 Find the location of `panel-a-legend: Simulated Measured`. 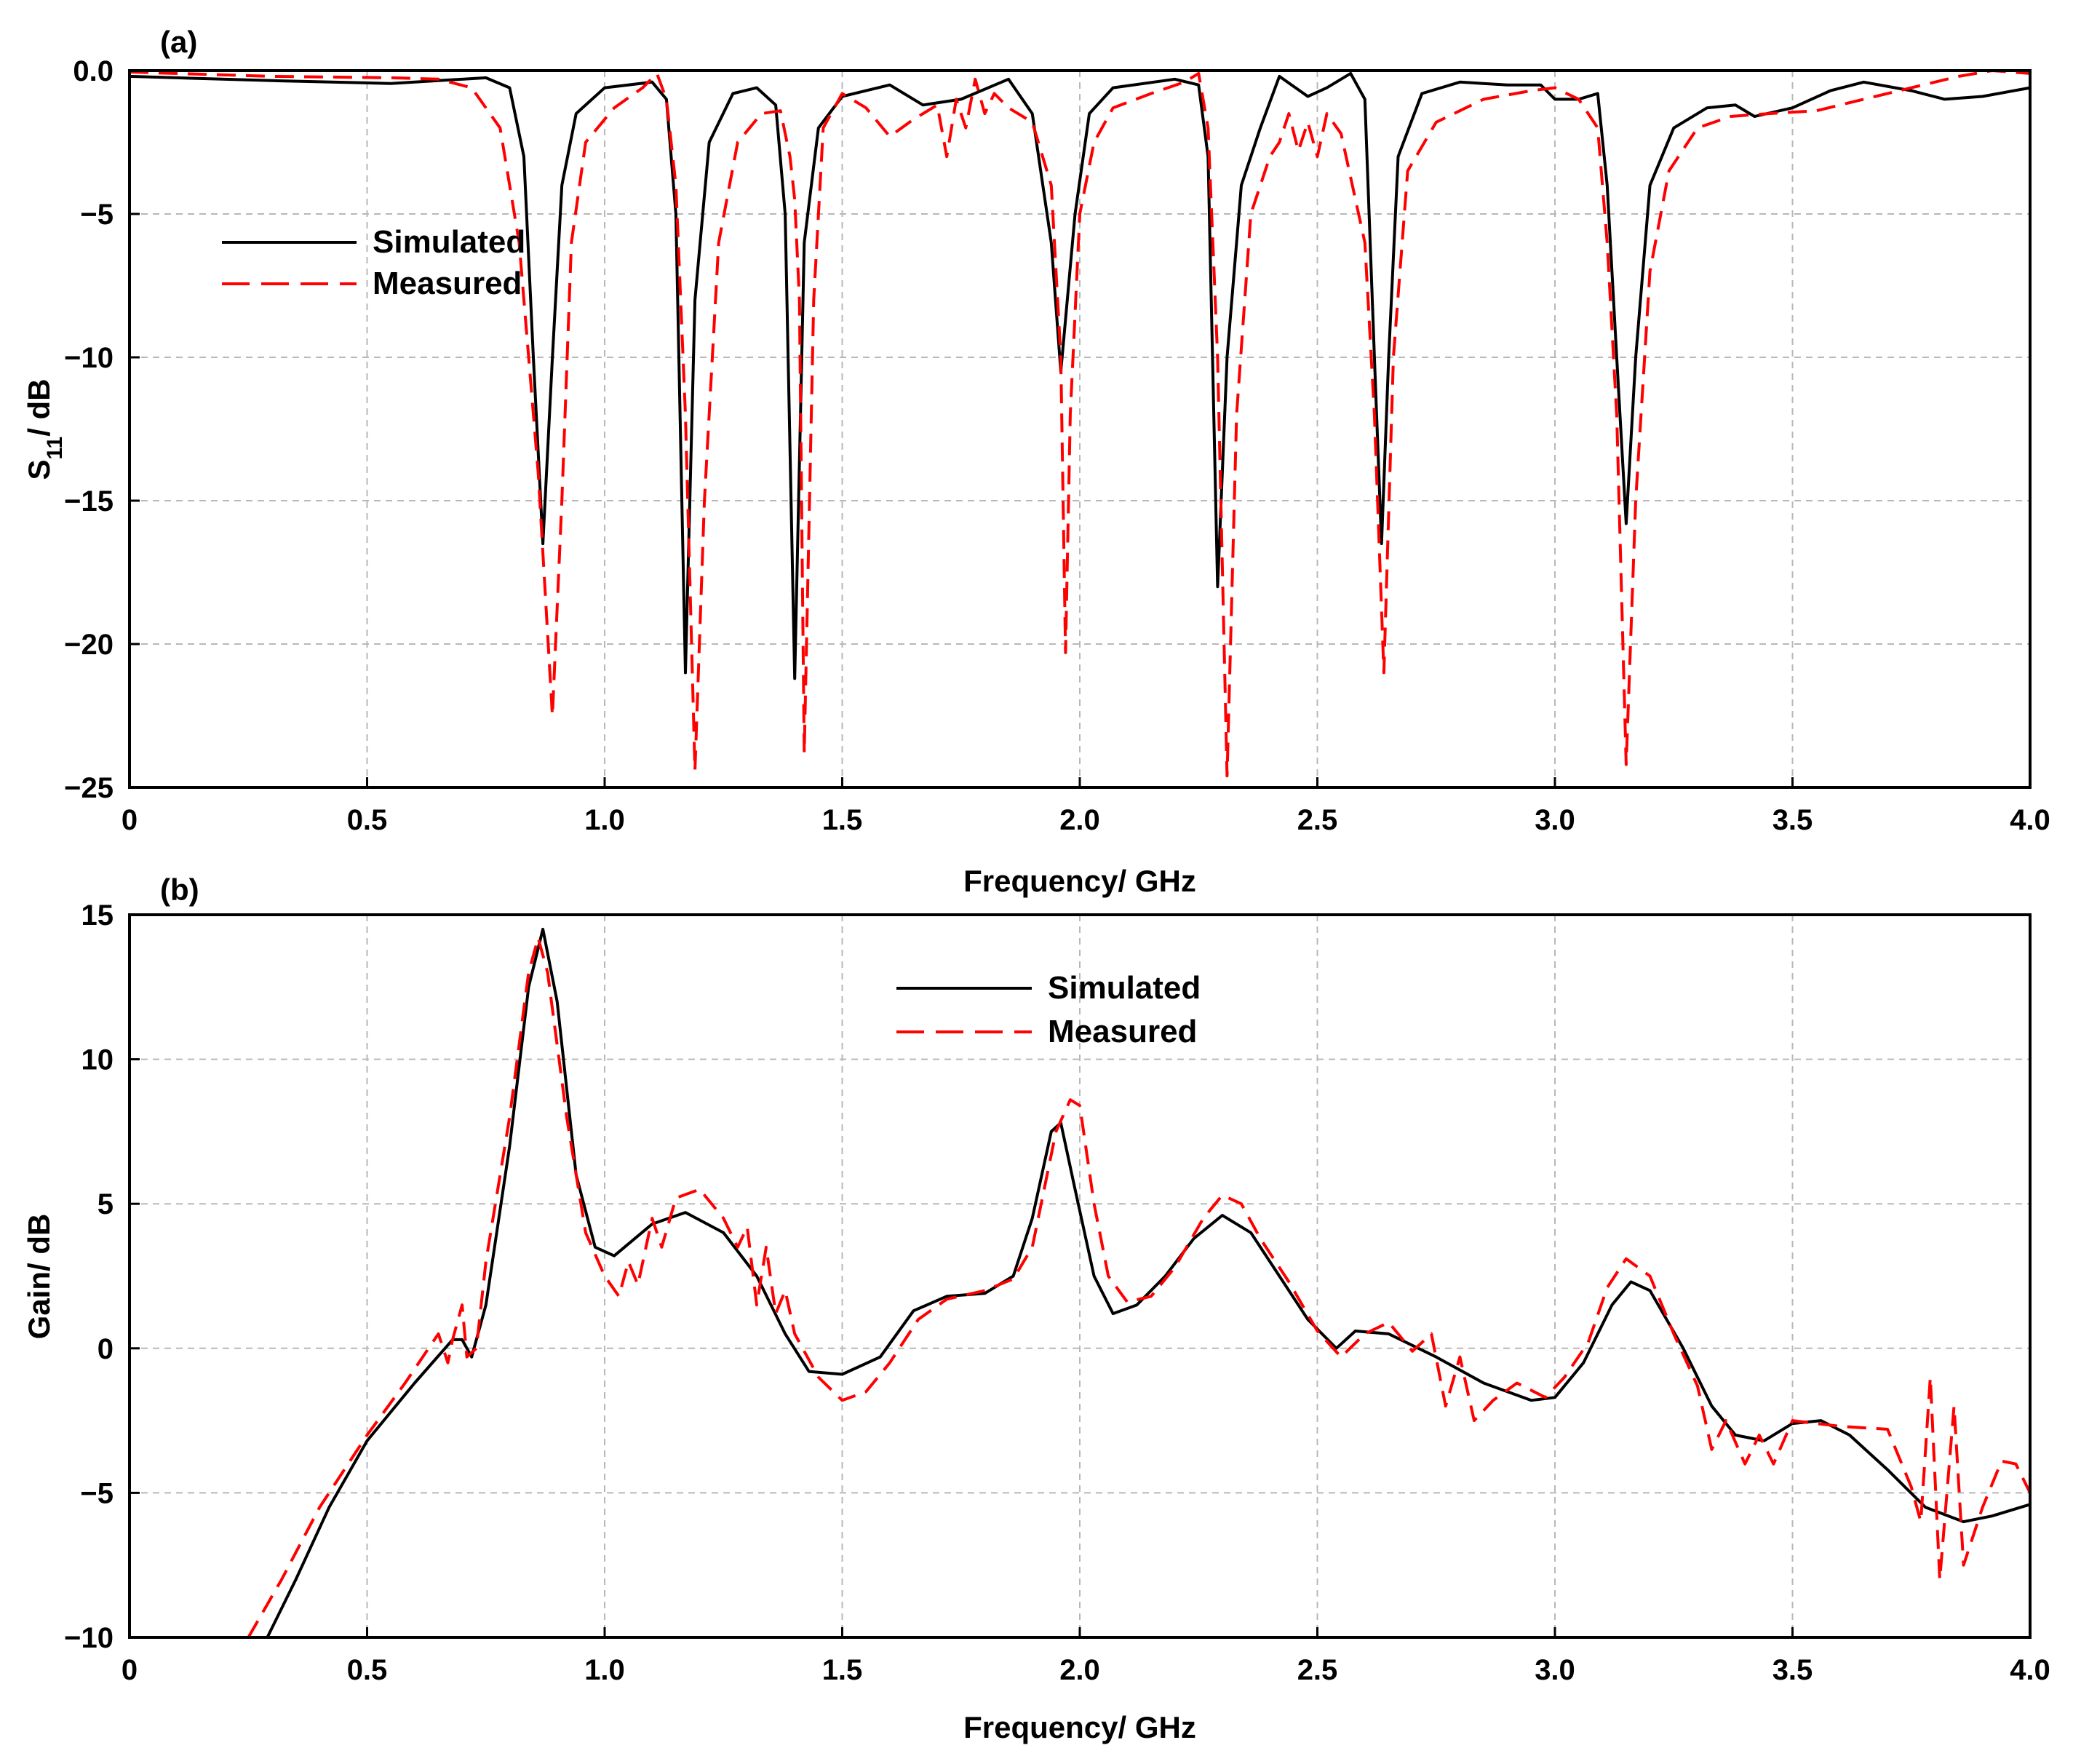

panel-a-legend: Simulated Measured is located at coordinates (374, 262).